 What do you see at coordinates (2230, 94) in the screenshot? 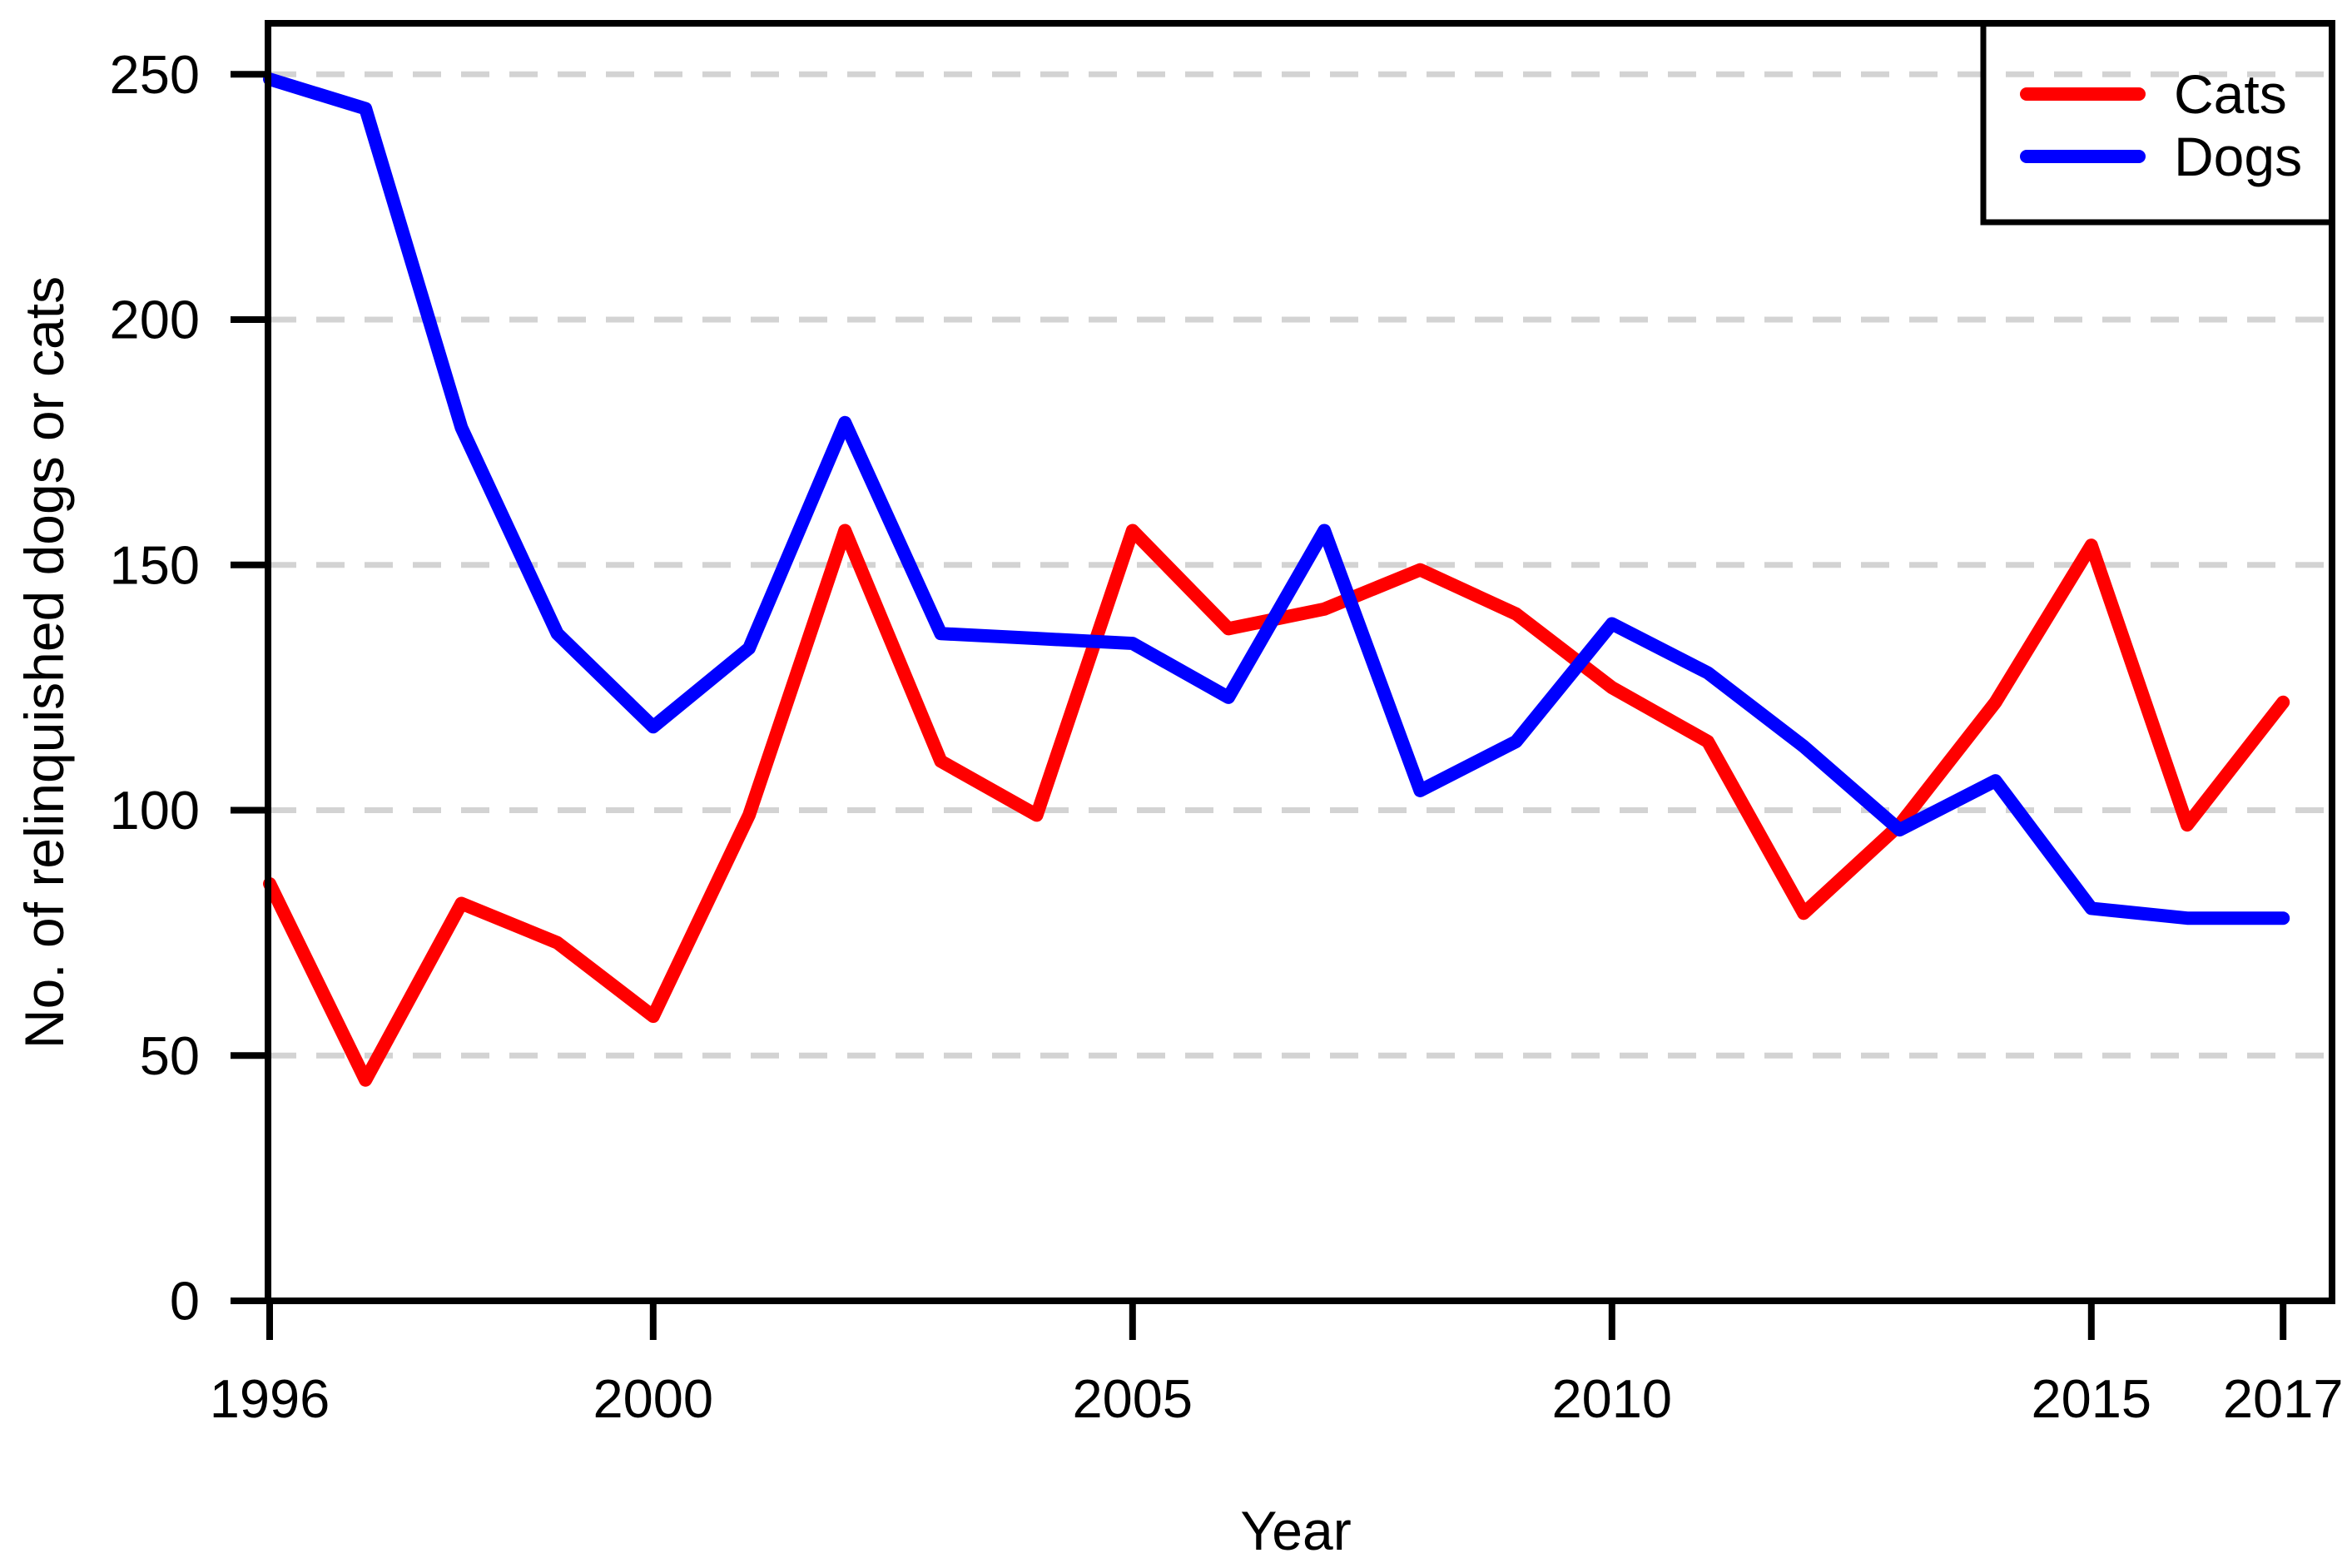
I see `legend-label-cats: Cats` at bounding box center [2230, 94].